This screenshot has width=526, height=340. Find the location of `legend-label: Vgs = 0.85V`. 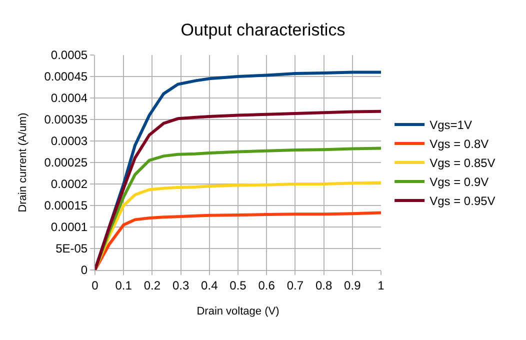

legend-label: Vgs = 0.85V is located at coordinates (463, 163).